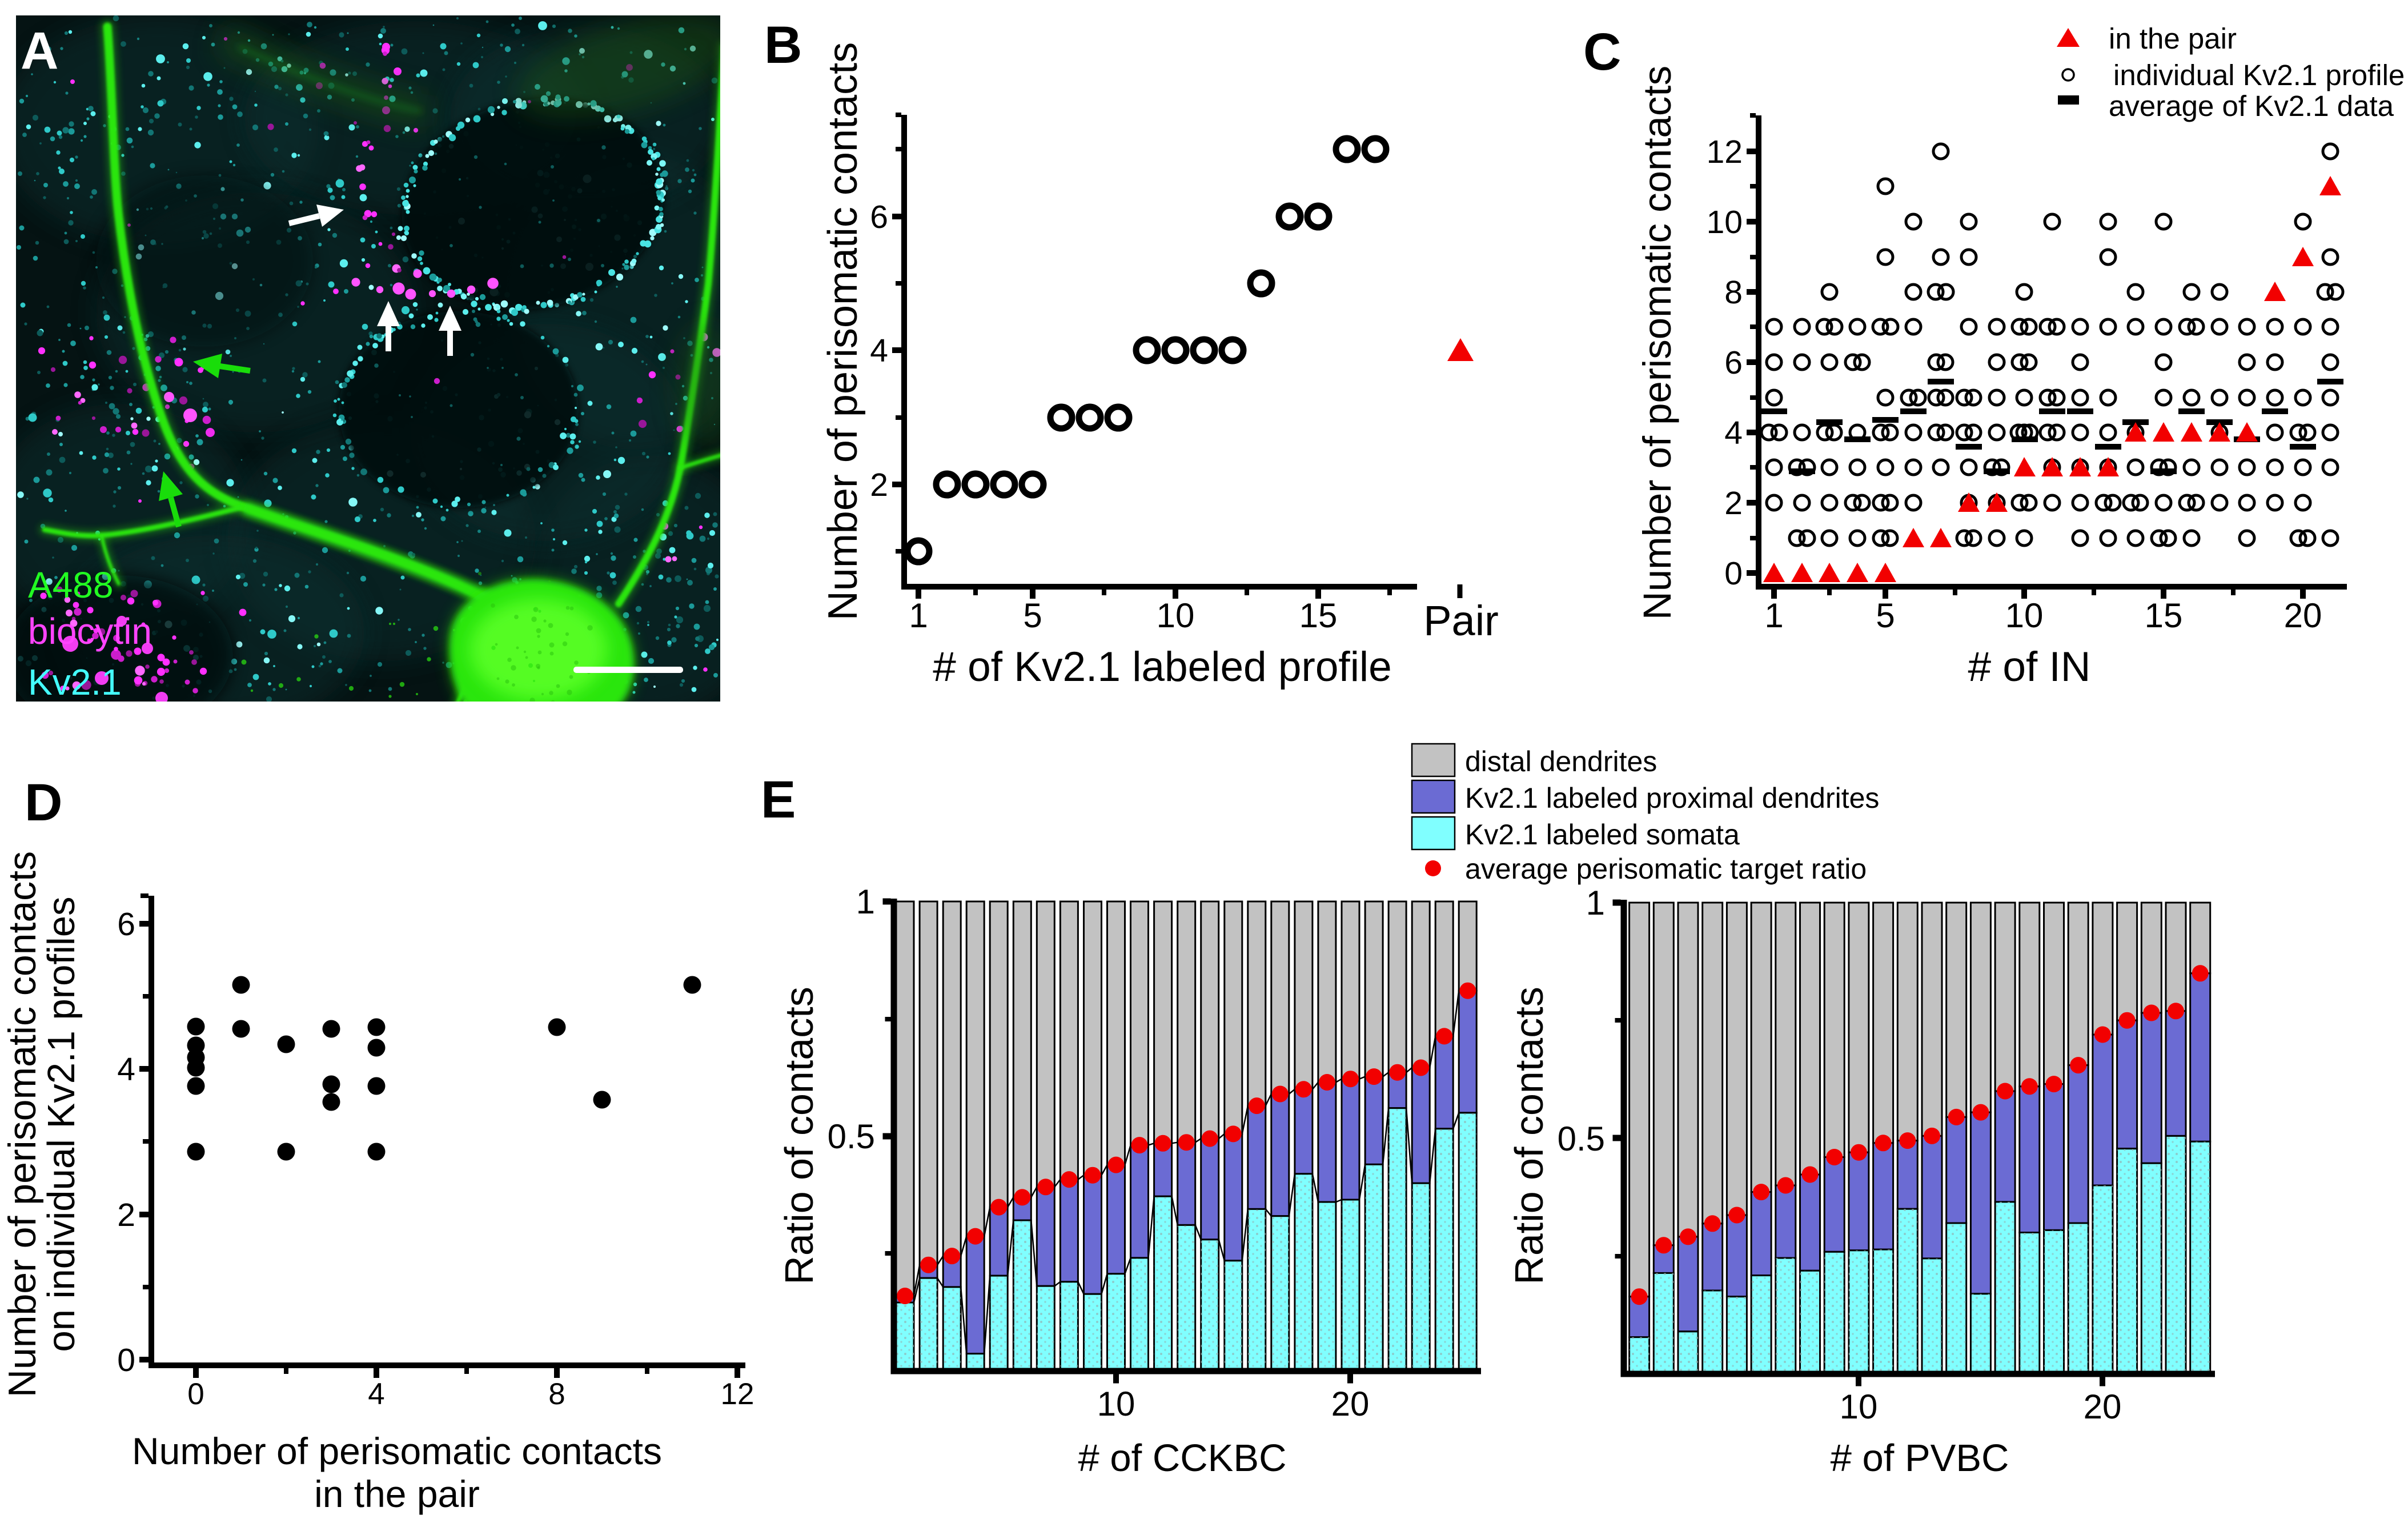 This screenshot has height=1539, width=2408. Describe the element at coordinates (1461, 620) in the screenshot. I see `svg-text: Pair` at that location.